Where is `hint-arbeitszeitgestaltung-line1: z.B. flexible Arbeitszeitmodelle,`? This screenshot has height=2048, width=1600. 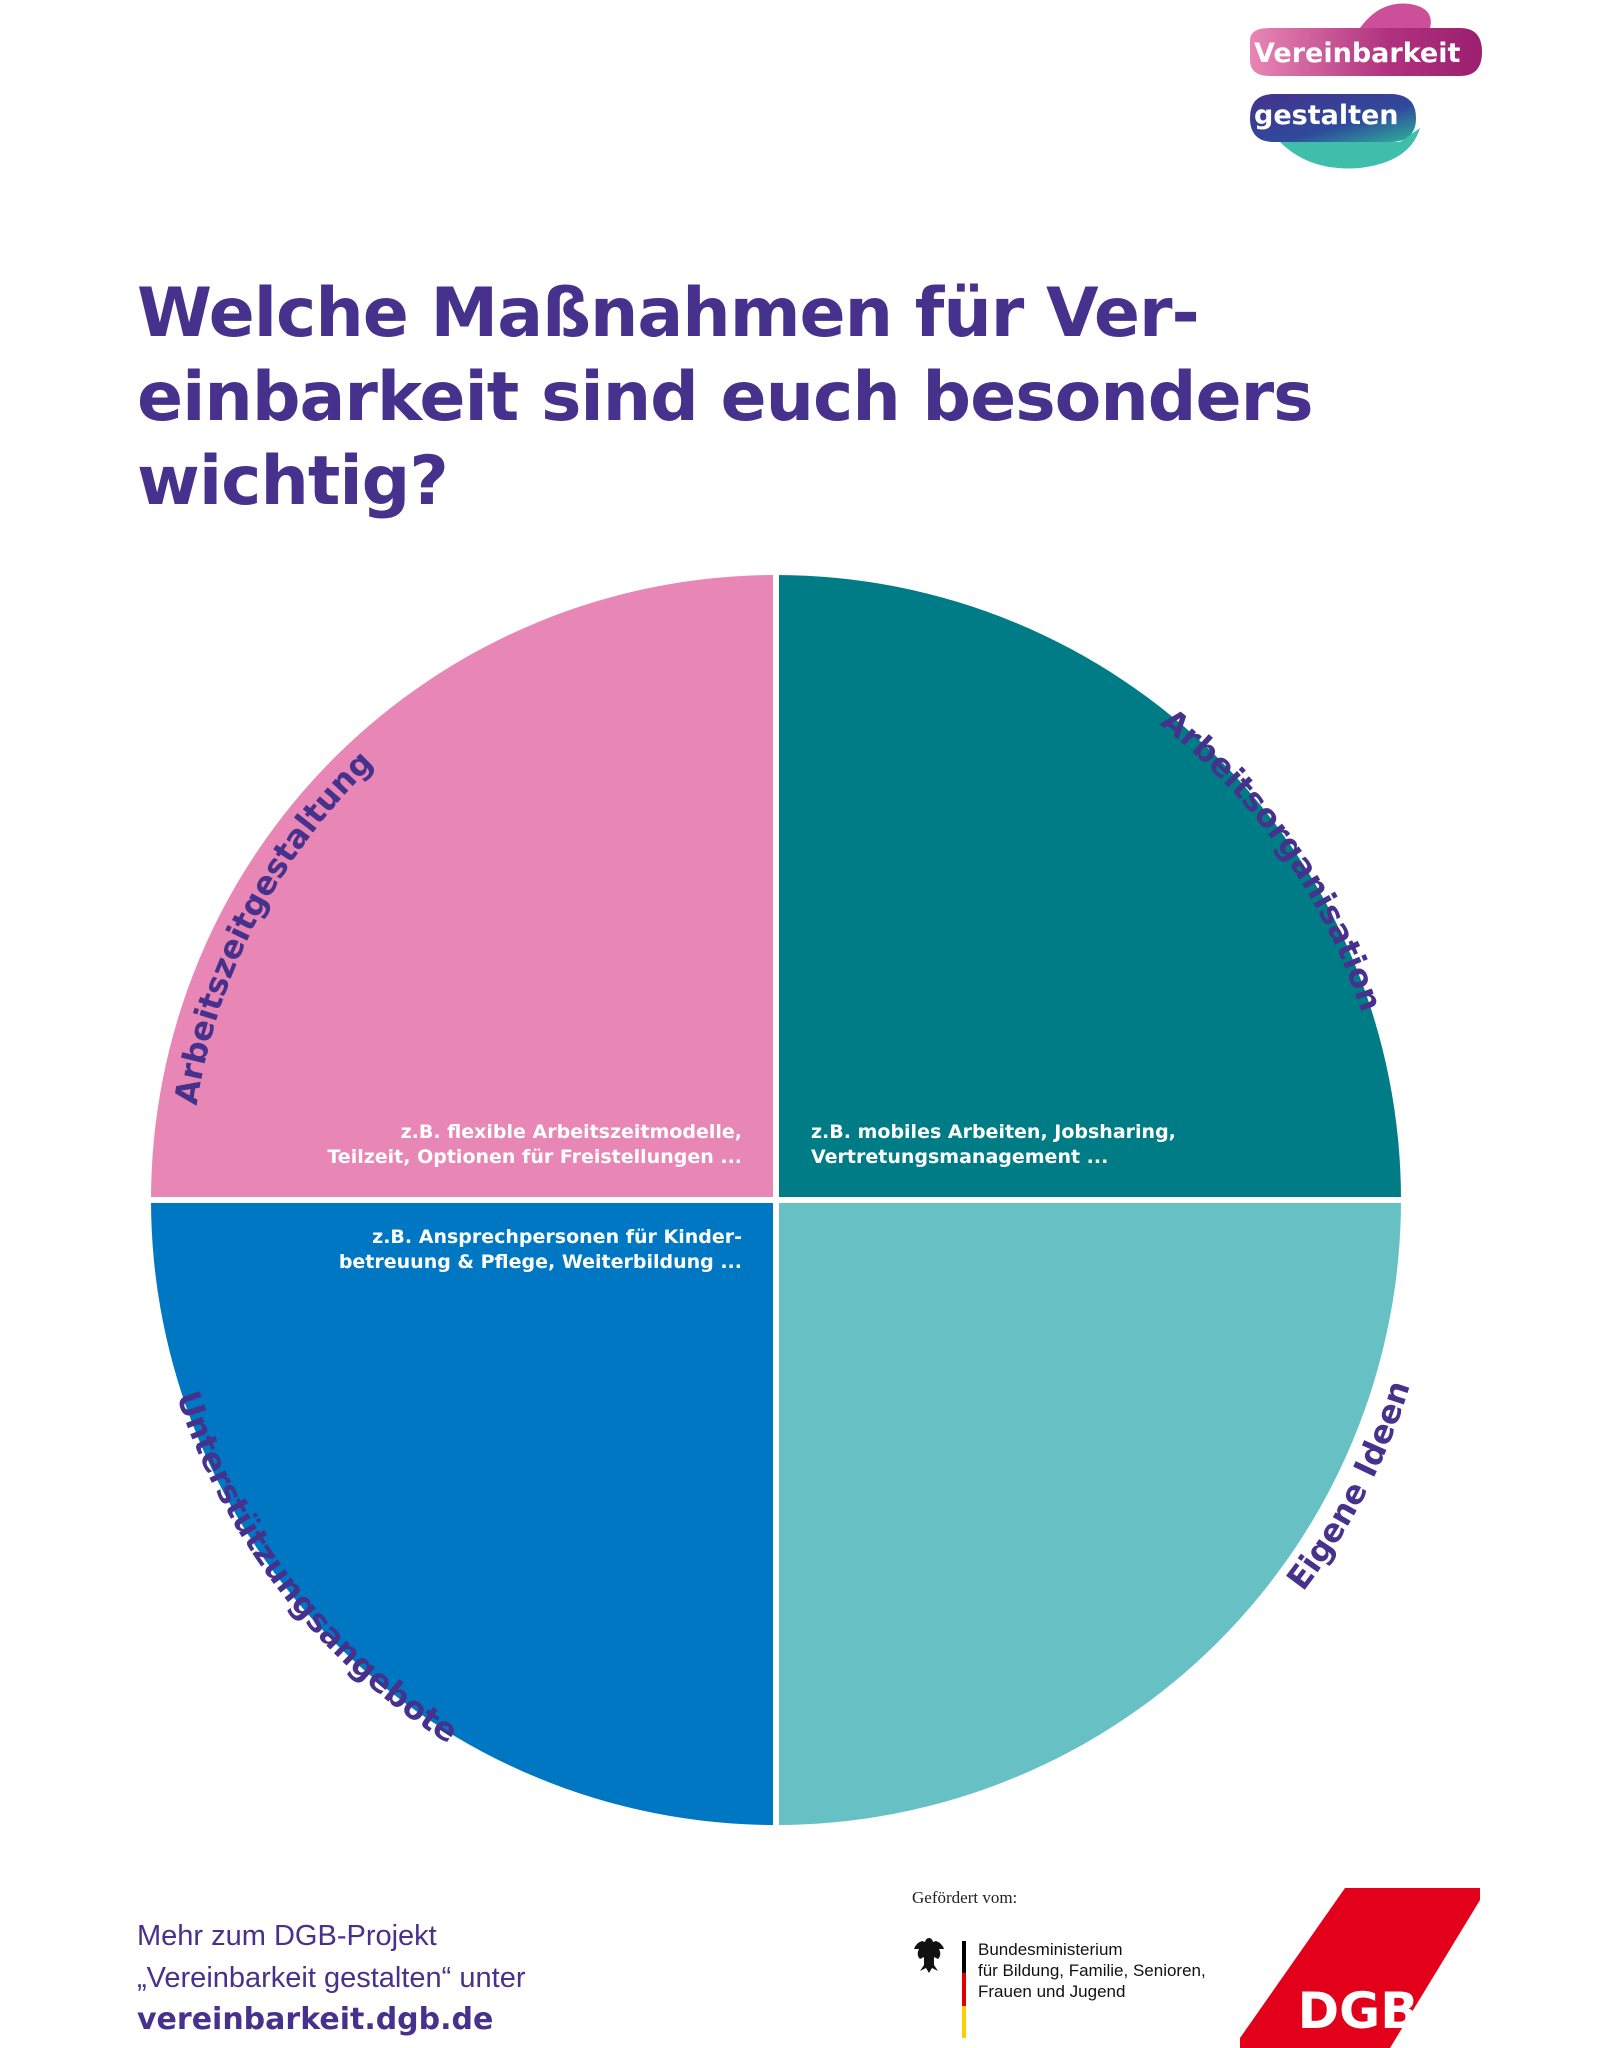 hint-arbeitszeitgestaltung-line1: z.B. flexible Arbeitszeitmodelle, is located at coordinates (571, 1132).